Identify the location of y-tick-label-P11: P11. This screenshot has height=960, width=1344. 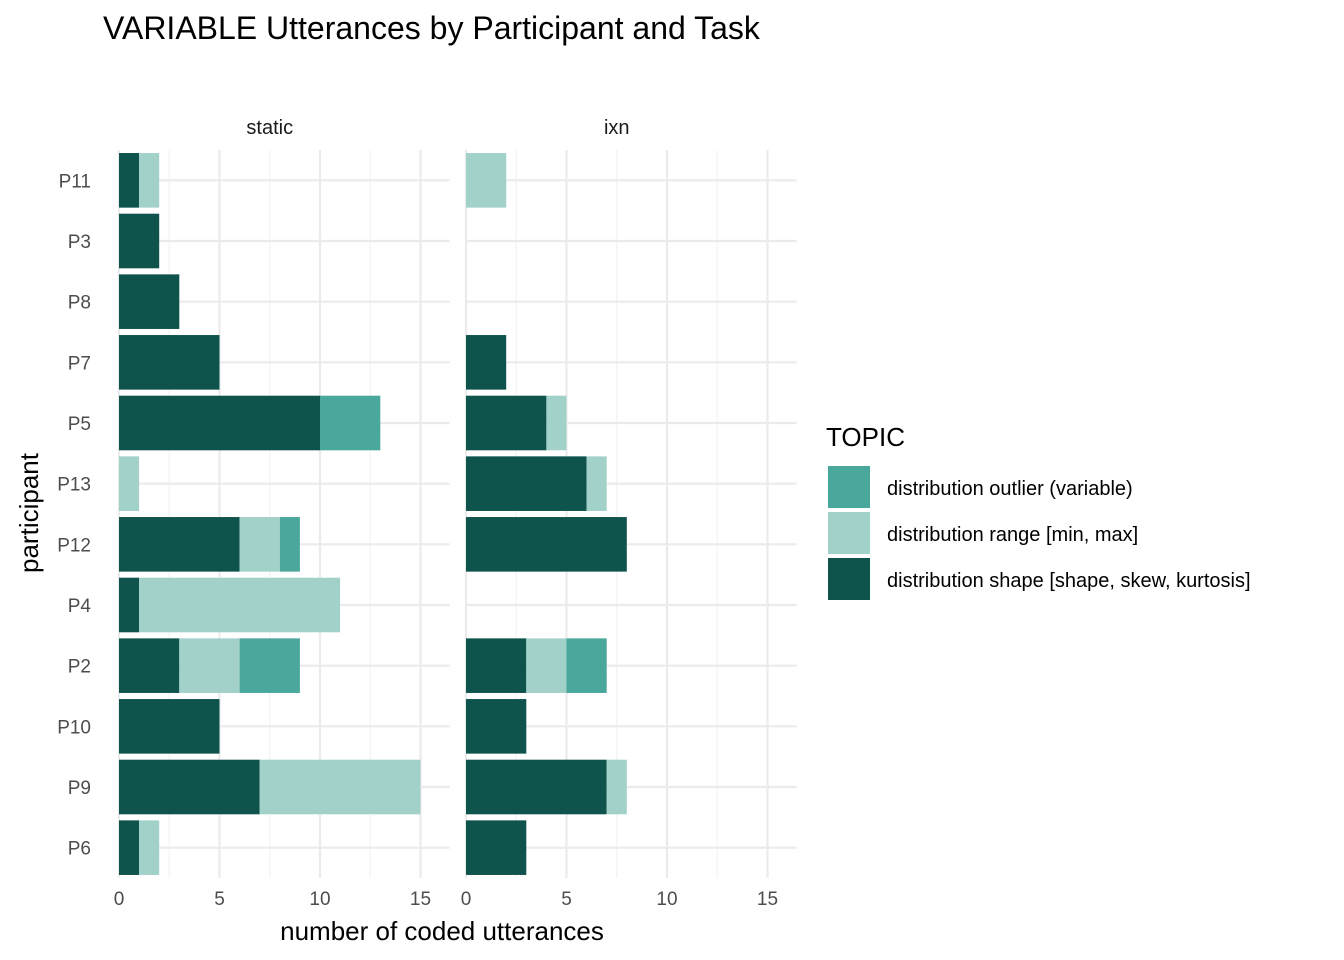
(75, 181).